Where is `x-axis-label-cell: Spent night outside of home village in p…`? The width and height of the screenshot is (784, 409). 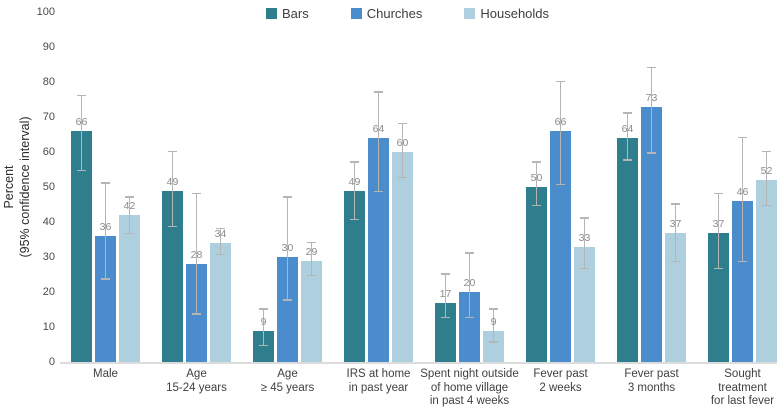 x-axis-label-cell: Spent night outside of home village in p… is located at coordinates (469, 388).